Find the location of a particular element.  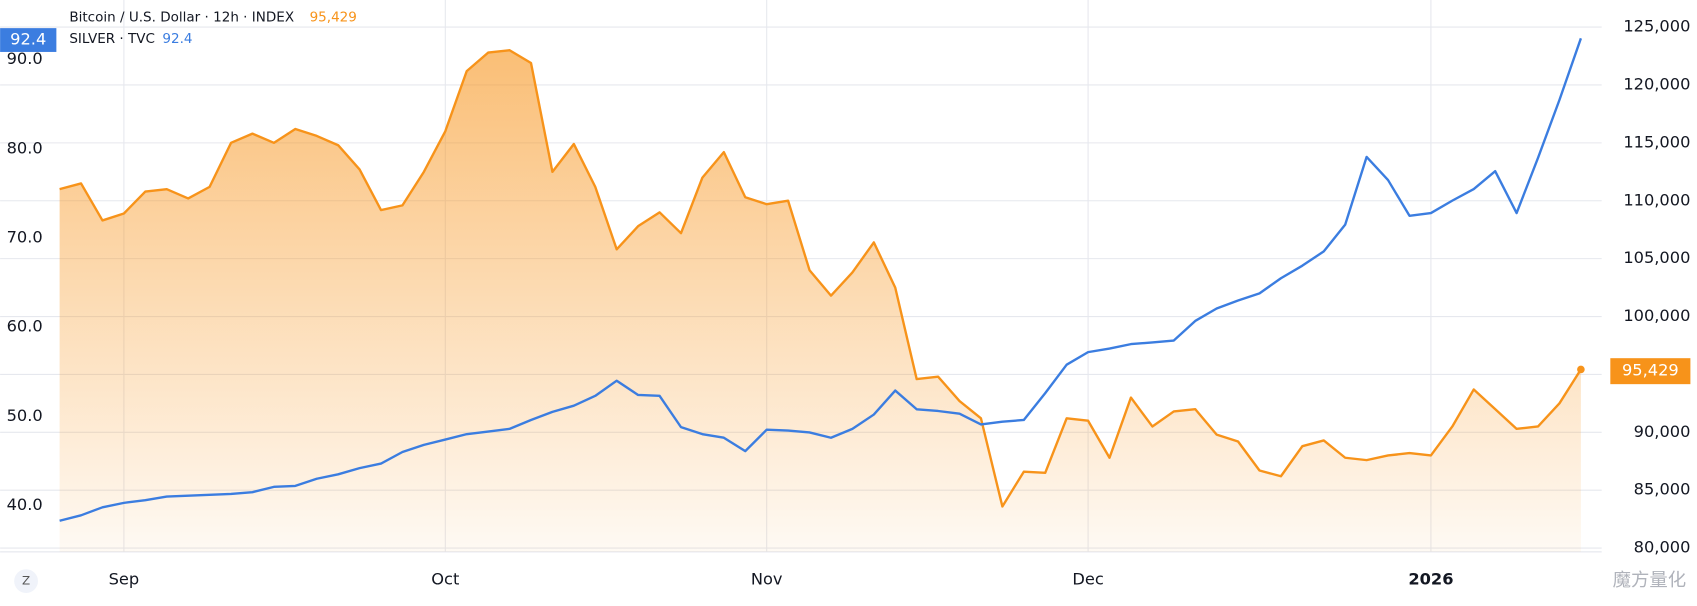

y2-tick-label: 100,000 is located at coordinates (1656, 315).